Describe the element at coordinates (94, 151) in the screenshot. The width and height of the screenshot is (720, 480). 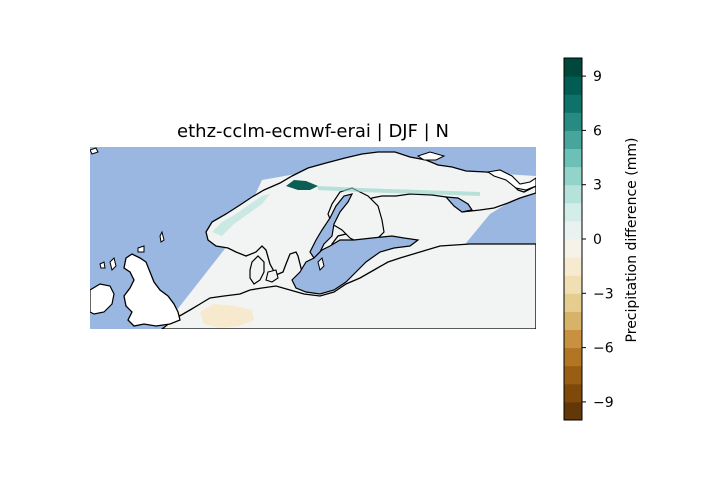
I see `arctic-coast` at that location.